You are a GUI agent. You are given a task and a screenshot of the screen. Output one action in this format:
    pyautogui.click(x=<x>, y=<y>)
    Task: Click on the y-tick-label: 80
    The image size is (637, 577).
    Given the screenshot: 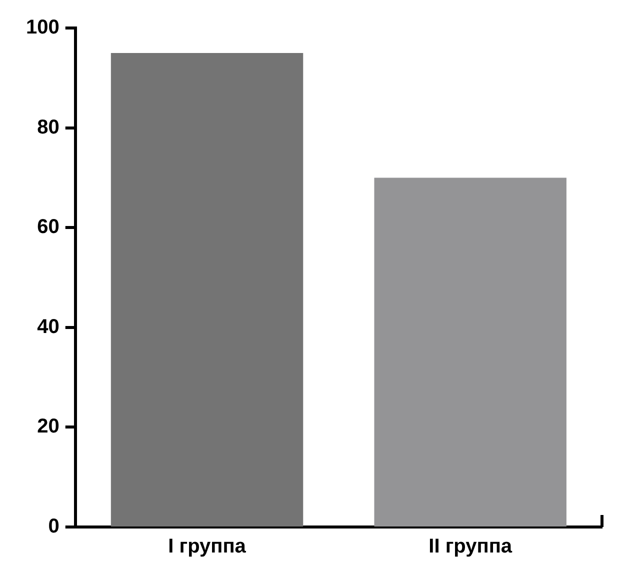 What is the action you would take?
    pyautogui.click(x=48, y=127)
    